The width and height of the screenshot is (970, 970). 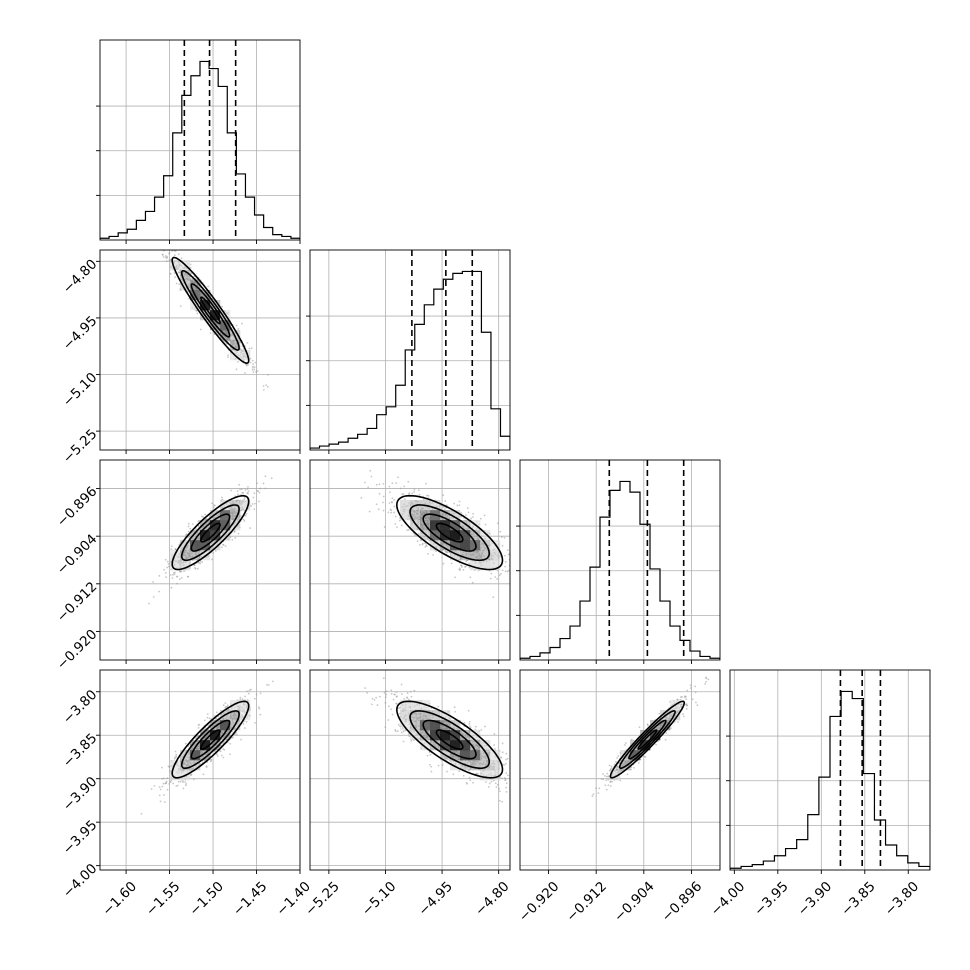 What do you see at coordinates (80, 707) in the screenshot?
I see `y-tick-label: −3.80` at bounding box center [80, 707].